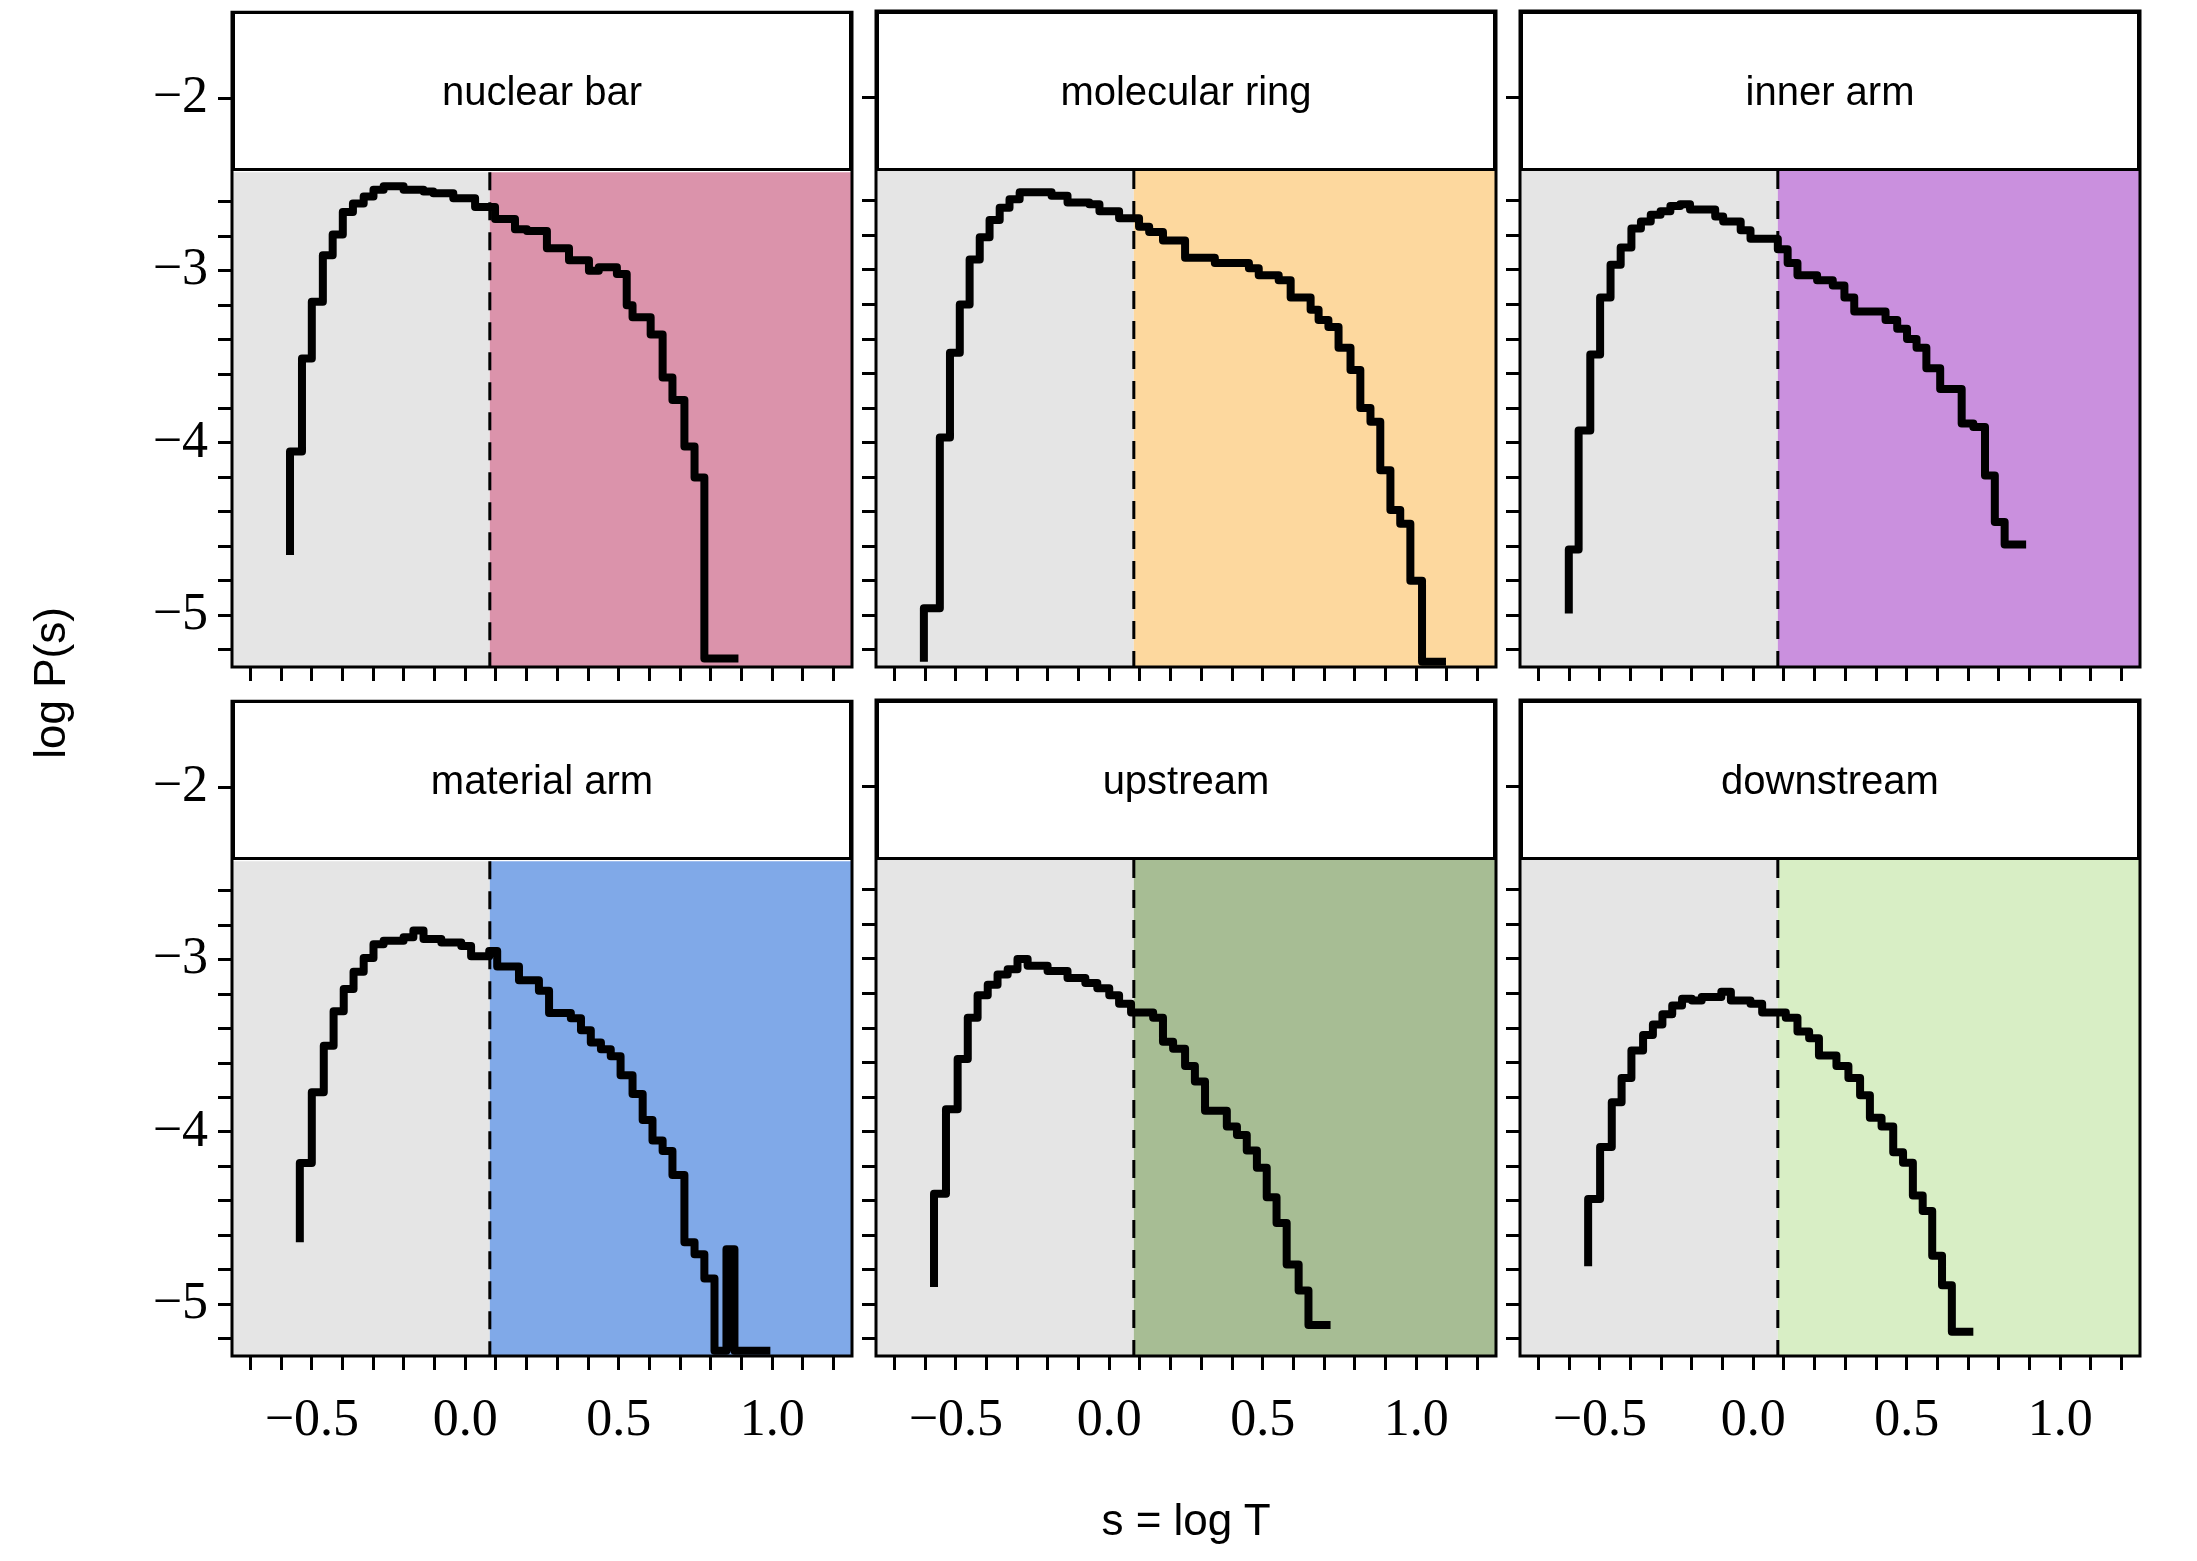  I want to click on header-box: nuclear bar, so click(542, 91).